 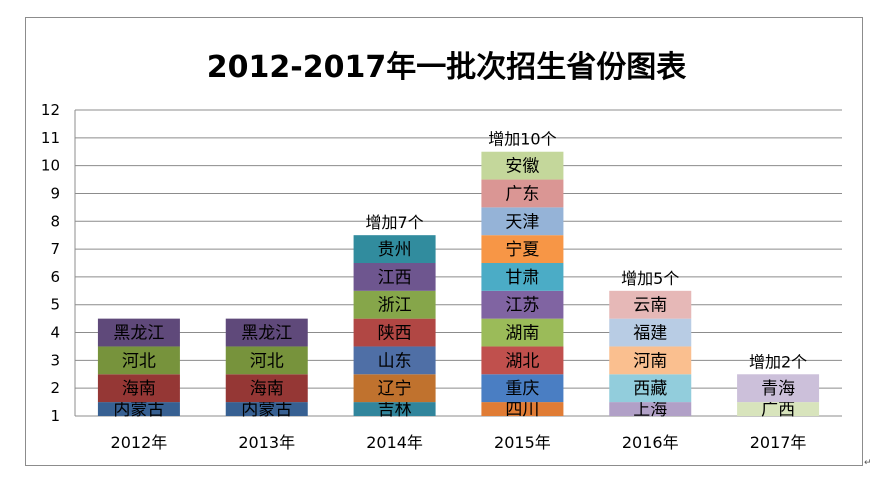 I want to click on annotation-2017年: 增加2个, so click(x=778, y=361).